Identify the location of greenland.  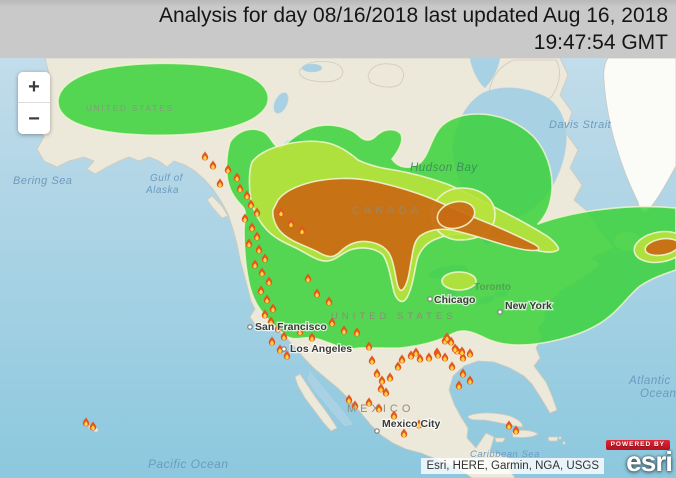
(639, 135).